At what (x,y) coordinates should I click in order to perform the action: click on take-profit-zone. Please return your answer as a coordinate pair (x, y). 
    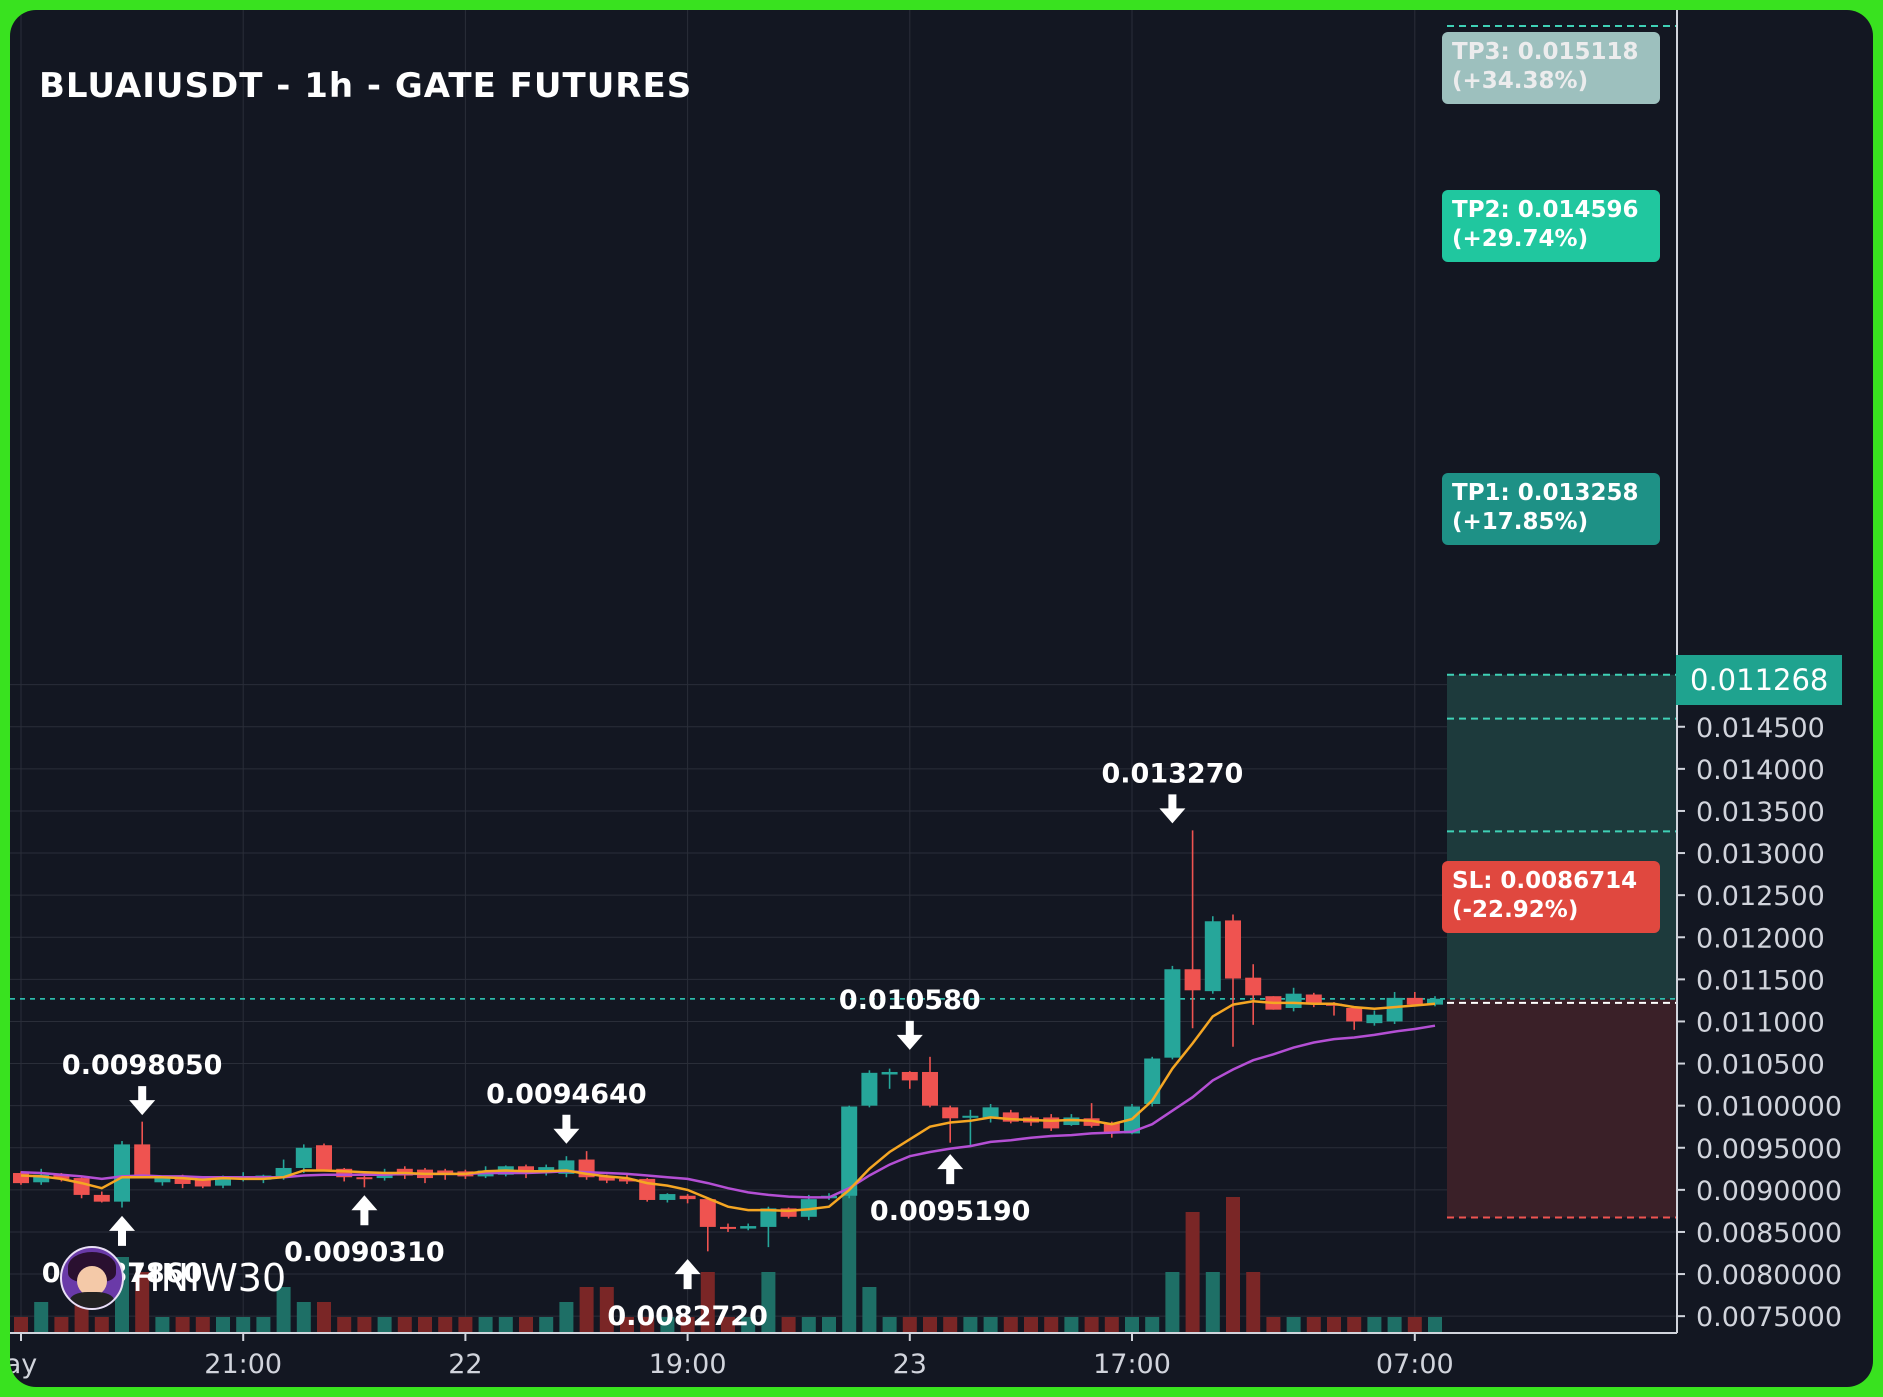
    Looking at the image, I should click on (1562, 836).